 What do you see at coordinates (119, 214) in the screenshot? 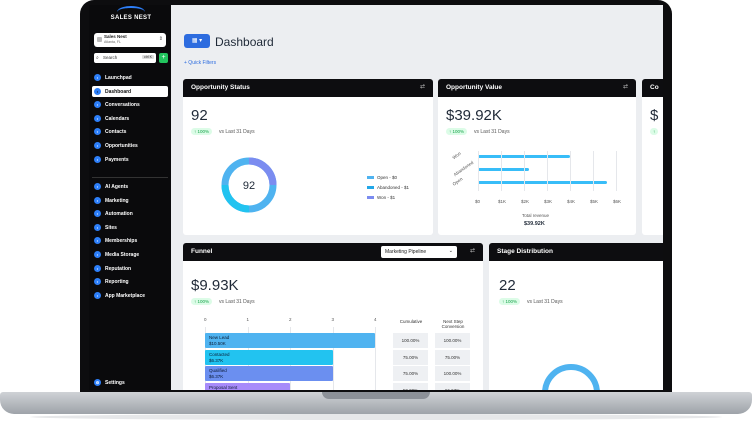
I see `sidebar-item-label: Automation` at bounding box center [119, 214].